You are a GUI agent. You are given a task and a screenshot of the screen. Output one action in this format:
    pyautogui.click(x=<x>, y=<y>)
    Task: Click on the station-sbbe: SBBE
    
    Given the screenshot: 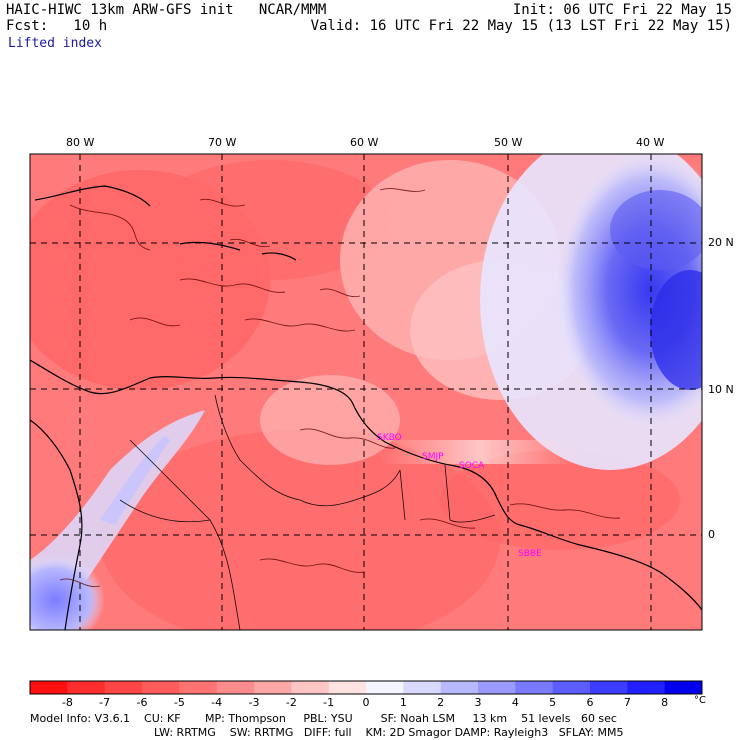 What is the action you would take?
    pyautogui.click(x=530, y=554)
    